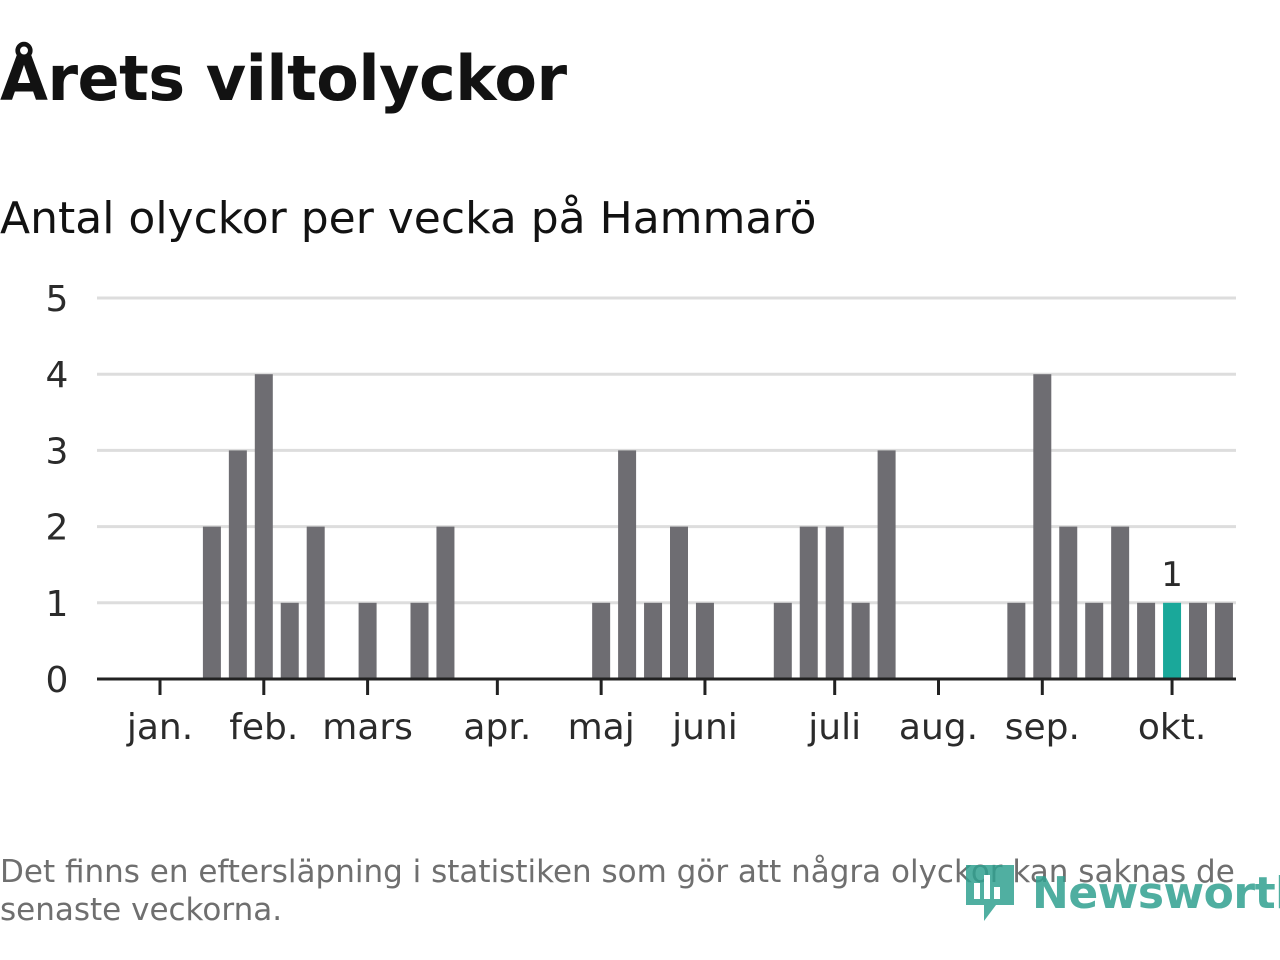 The width and height of the screenshot is (1280, 960). I want to click on chart-title: Årets viltolyckor, so click(283, 78).